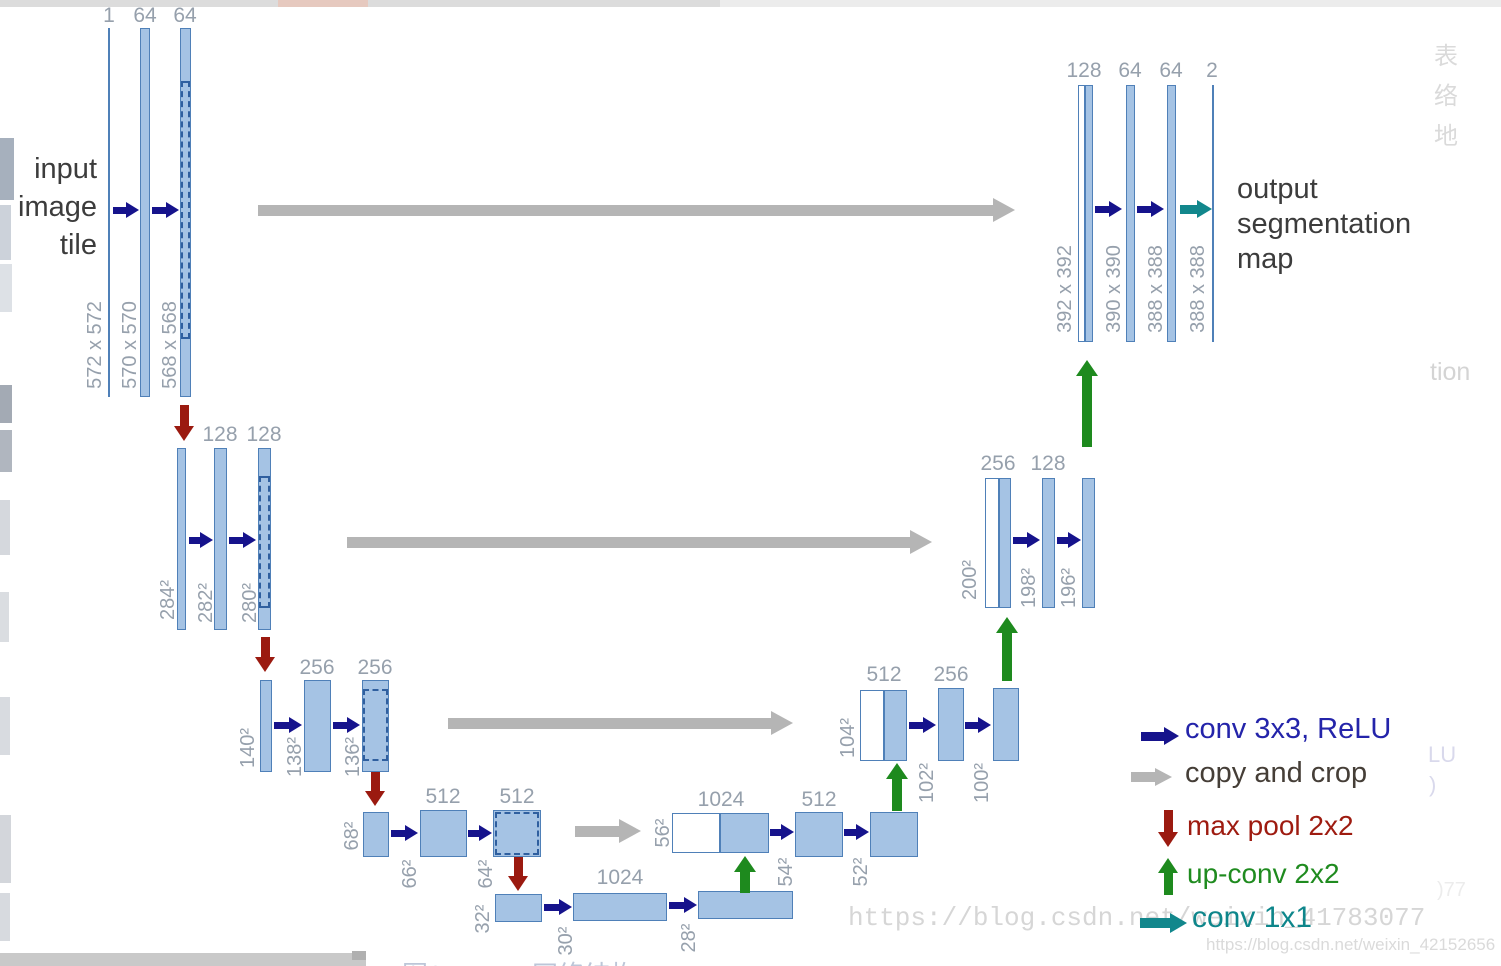  Describe the element at coordinates (1442, 754) in the screenshot. I see `ghost-text-lu: LU` at that location.